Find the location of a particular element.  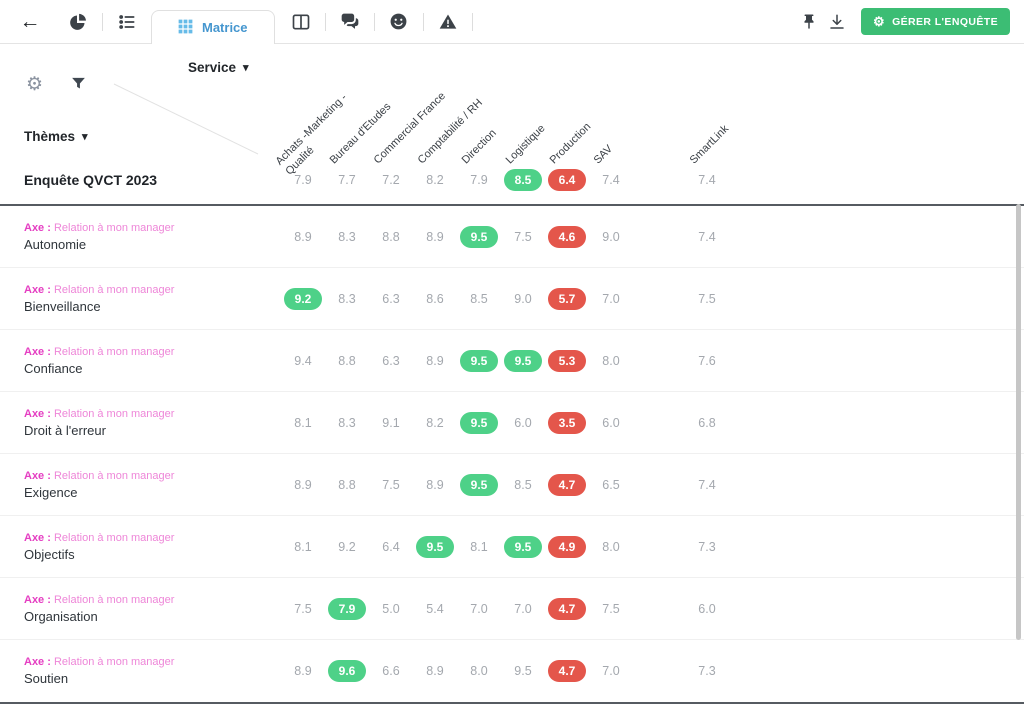

vertical-scrollbar is located at coordinates (1018, 422).